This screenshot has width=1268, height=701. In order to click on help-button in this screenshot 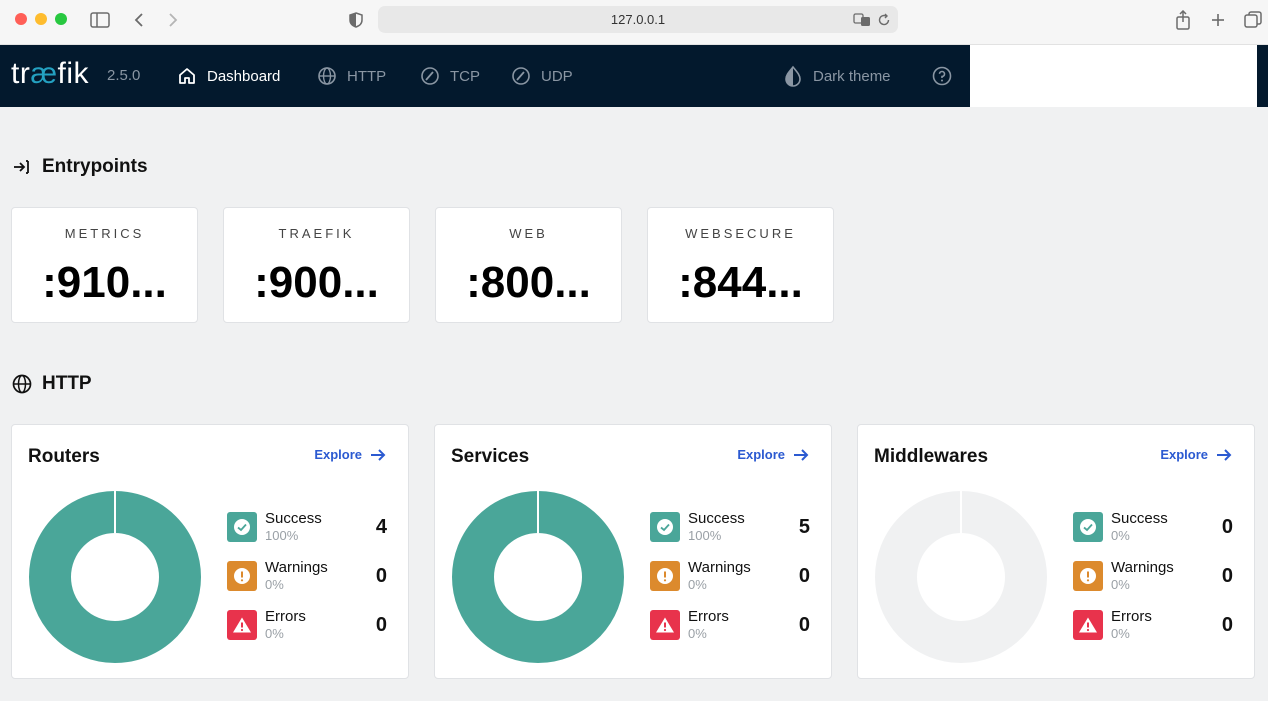, I will do `click(942, 76)`.